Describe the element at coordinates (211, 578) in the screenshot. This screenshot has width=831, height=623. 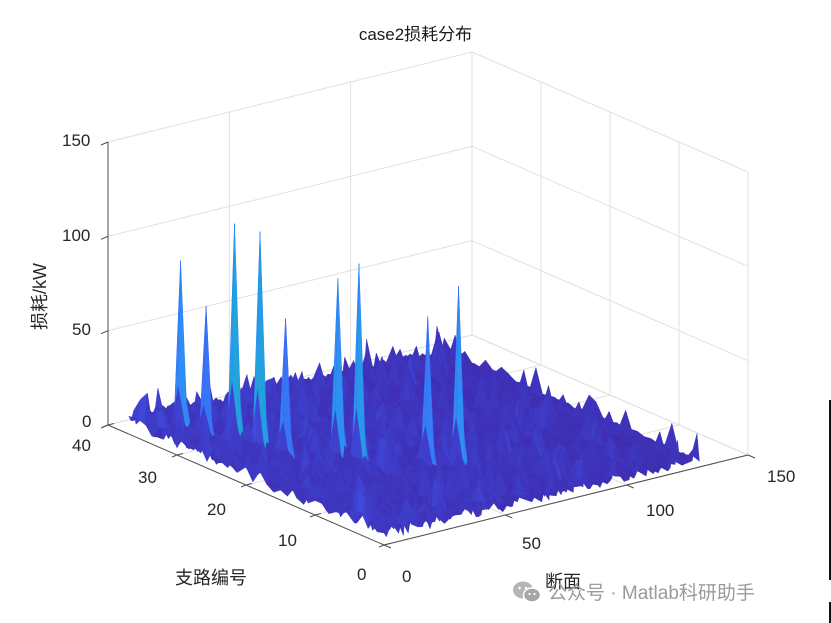
I see `y-axis-label: 支路编号` at that location.